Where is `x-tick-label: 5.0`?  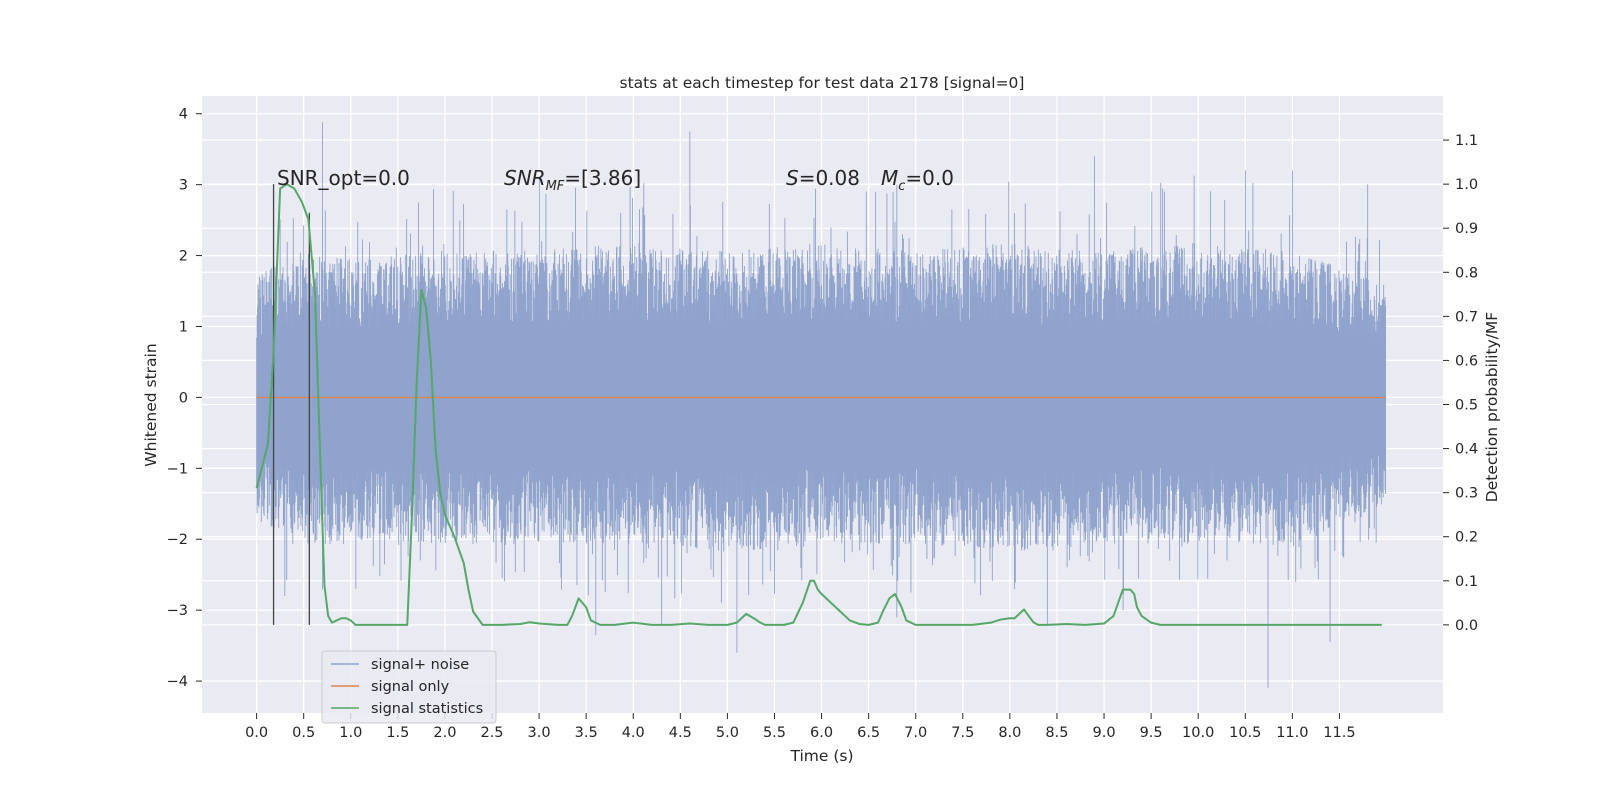
x-tick-label: 5.0 is located at coordinates (727, 733).